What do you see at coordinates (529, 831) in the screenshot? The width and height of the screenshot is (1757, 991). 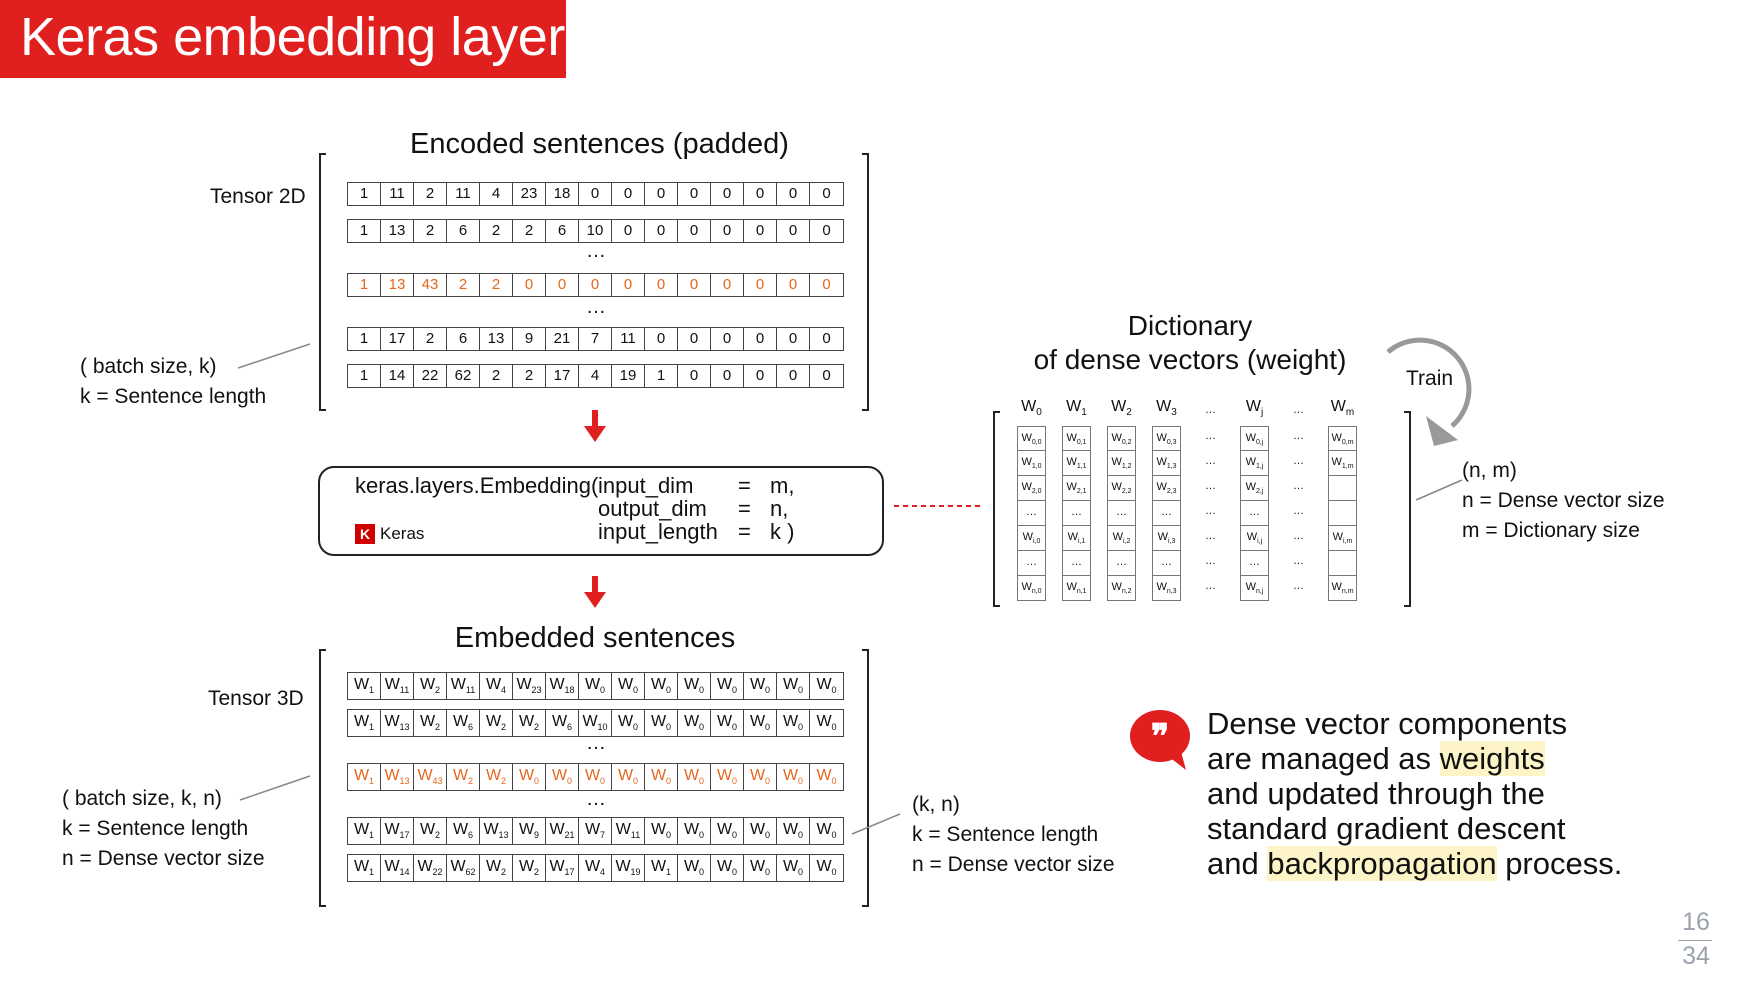 I see `embedded-cell: W9` at bounding box center [529, 831].